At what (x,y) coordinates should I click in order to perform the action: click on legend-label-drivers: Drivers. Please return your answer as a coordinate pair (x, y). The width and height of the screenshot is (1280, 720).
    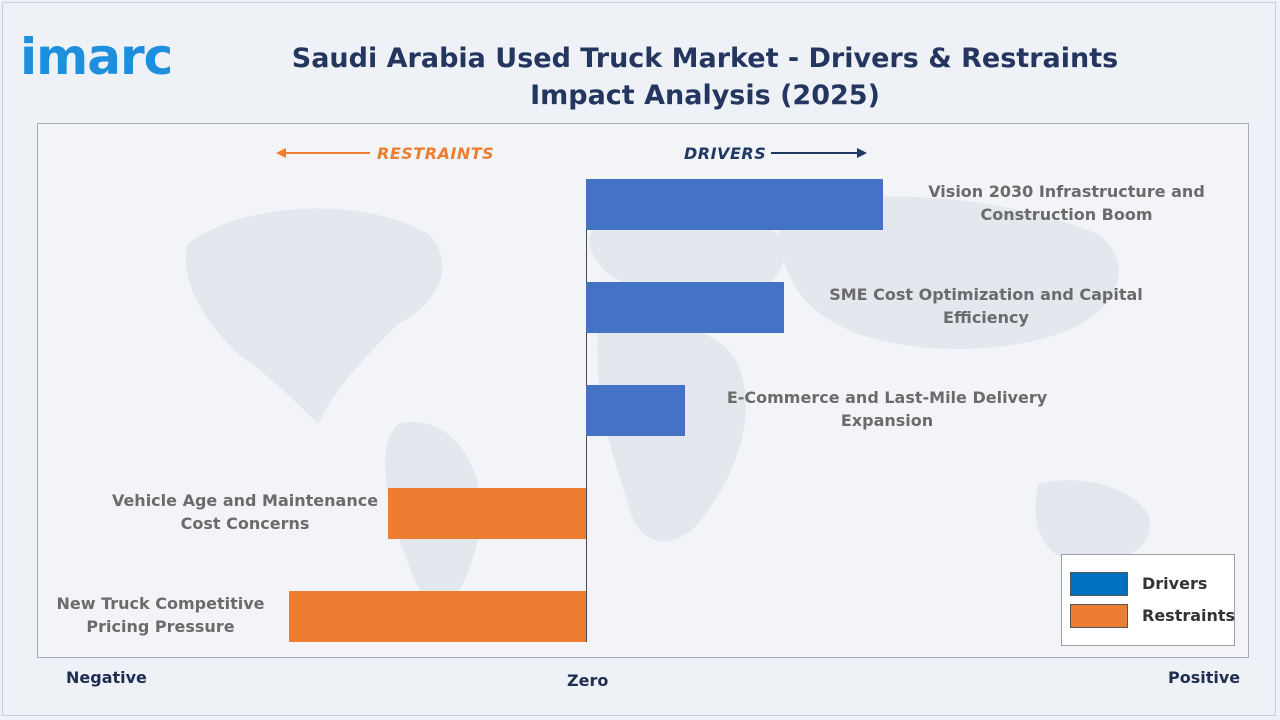
    Looking at the image, I should click on (1175, 583).